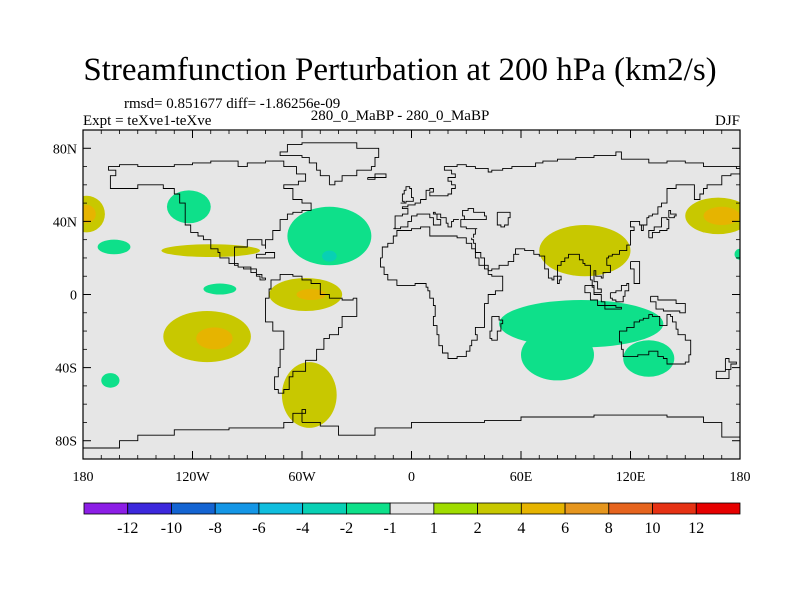 This screenshot has width=800, height=600. I want to click on y-tick-label: 80S, so click(66, 442).